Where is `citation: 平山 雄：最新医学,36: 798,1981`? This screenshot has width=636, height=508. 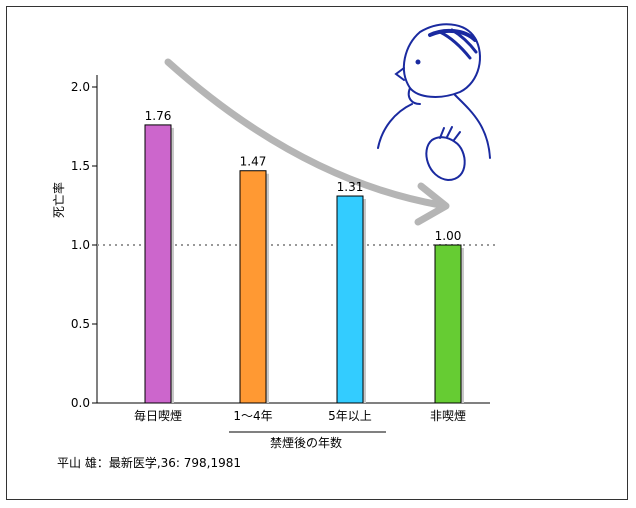
citation: 平山 雄：最新医学,36: 798,1981 is located at coordinates (149, 463).